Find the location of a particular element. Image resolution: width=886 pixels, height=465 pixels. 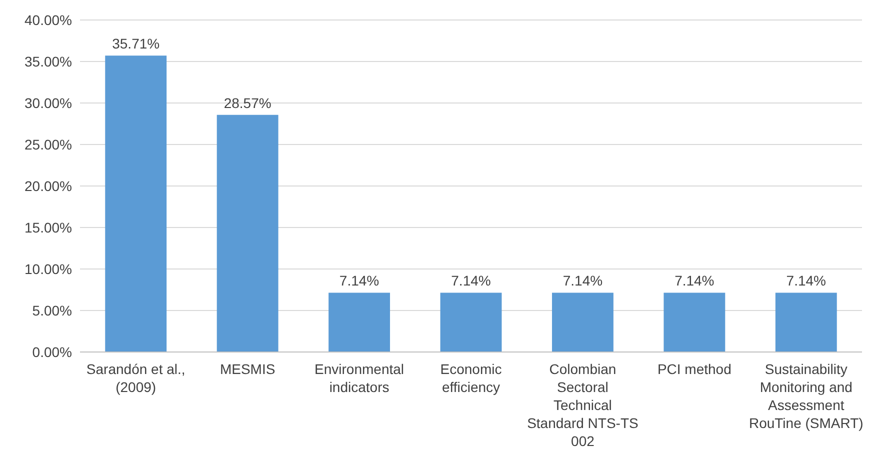

x-tick-label: Colombian Sectoral Technical Standard NTS-TS 002 is located at coordinates (582, 405).